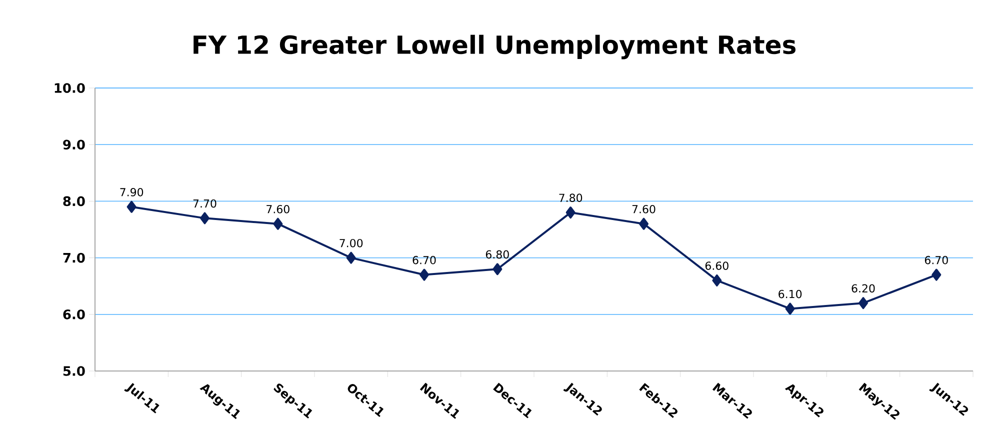 This screenshot has width=989, height=445. Describe the element at coordinates (497, 254) in the screenshot. I see `data-label: 6.80` at that location.